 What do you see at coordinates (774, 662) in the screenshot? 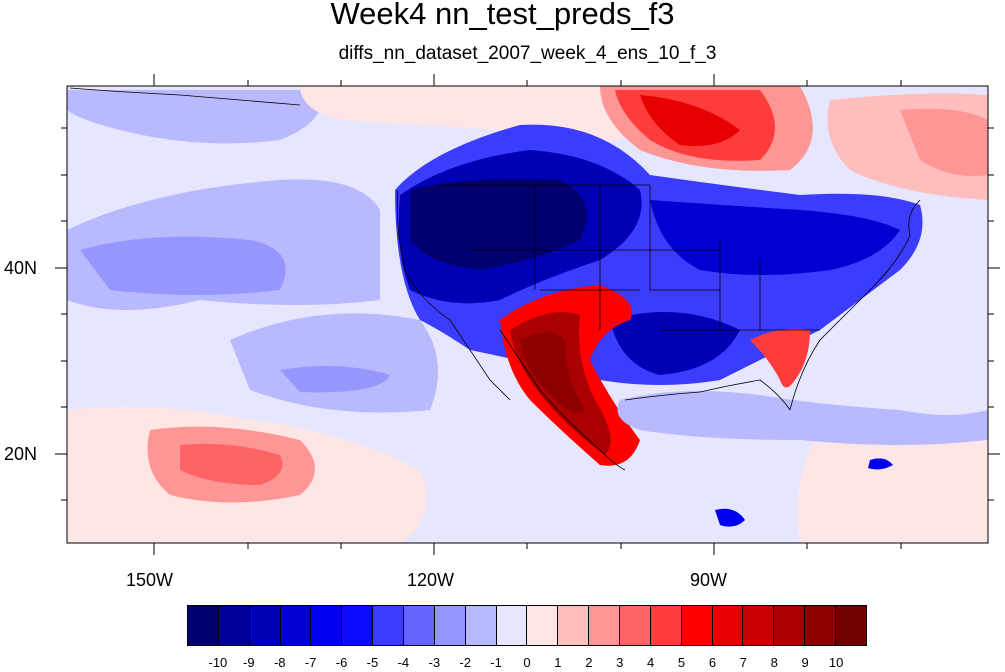
I see `colorbar-tick-label: 8` at bounding box center [774, 662].